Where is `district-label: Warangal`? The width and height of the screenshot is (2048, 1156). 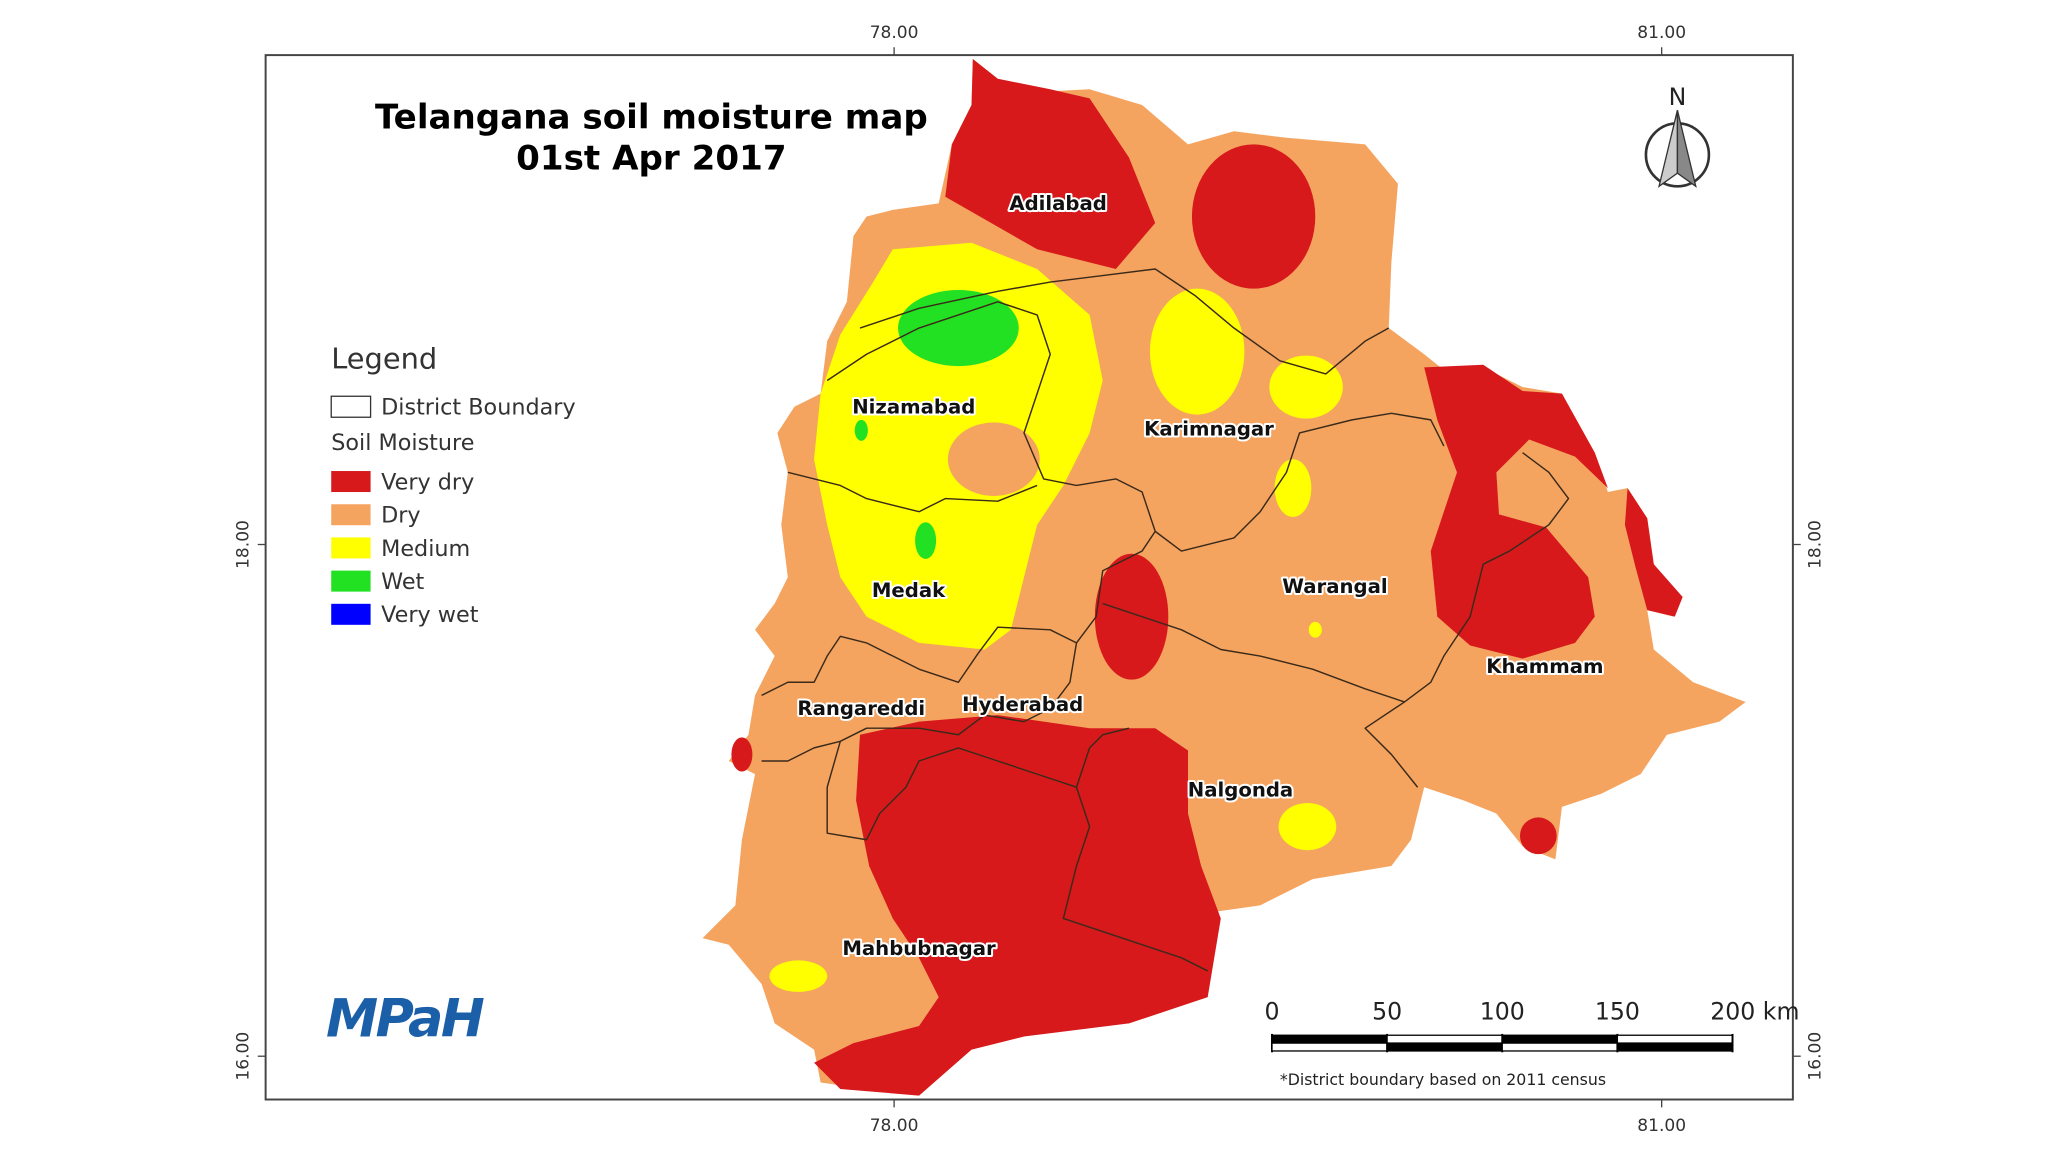
district-label: Warangal is located at coordinates (1334, 586).